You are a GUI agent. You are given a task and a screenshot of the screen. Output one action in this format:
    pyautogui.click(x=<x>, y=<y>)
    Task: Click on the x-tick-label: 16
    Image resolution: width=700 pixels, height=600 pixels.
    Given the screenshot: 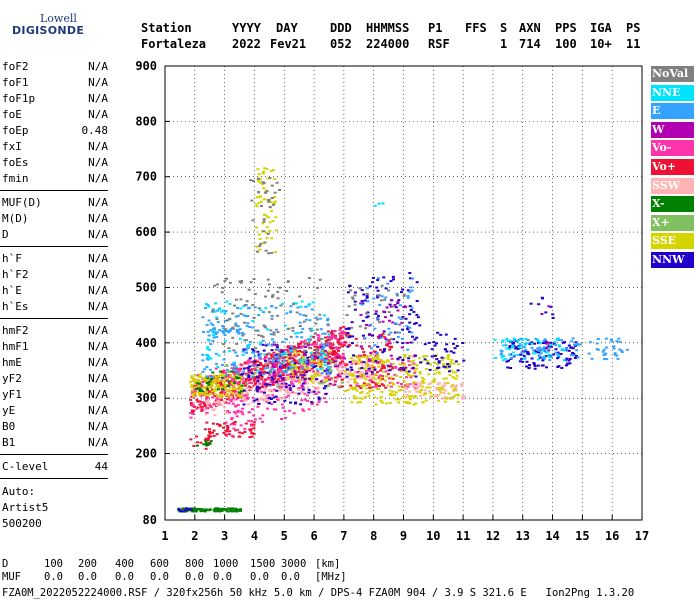 What is the action you would take?
    pyautogui.click(x=612, y=536)
    